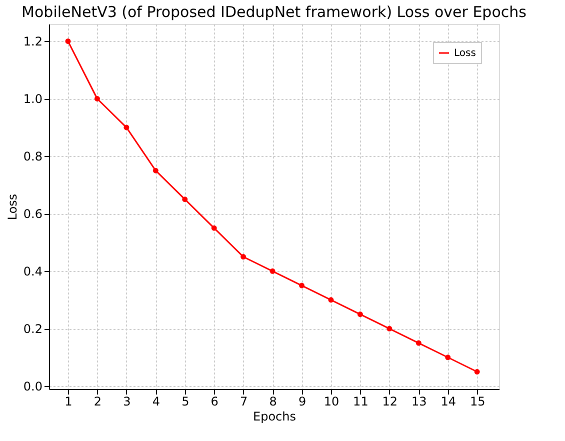 This screenshot has width=565, height=441. What do you see at coordinates (32, 387) in the screenshot?
I see `y-tick-label: 0.0` at bounding box center [32, 387].